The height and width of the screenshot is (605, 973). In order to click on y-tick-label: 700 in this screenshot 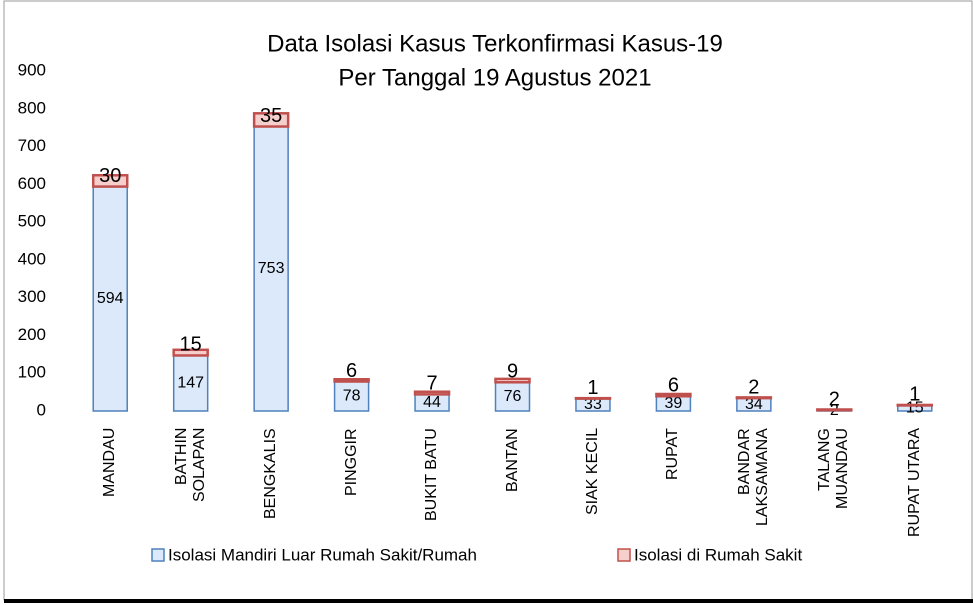, I will do `click(32, 145)`.